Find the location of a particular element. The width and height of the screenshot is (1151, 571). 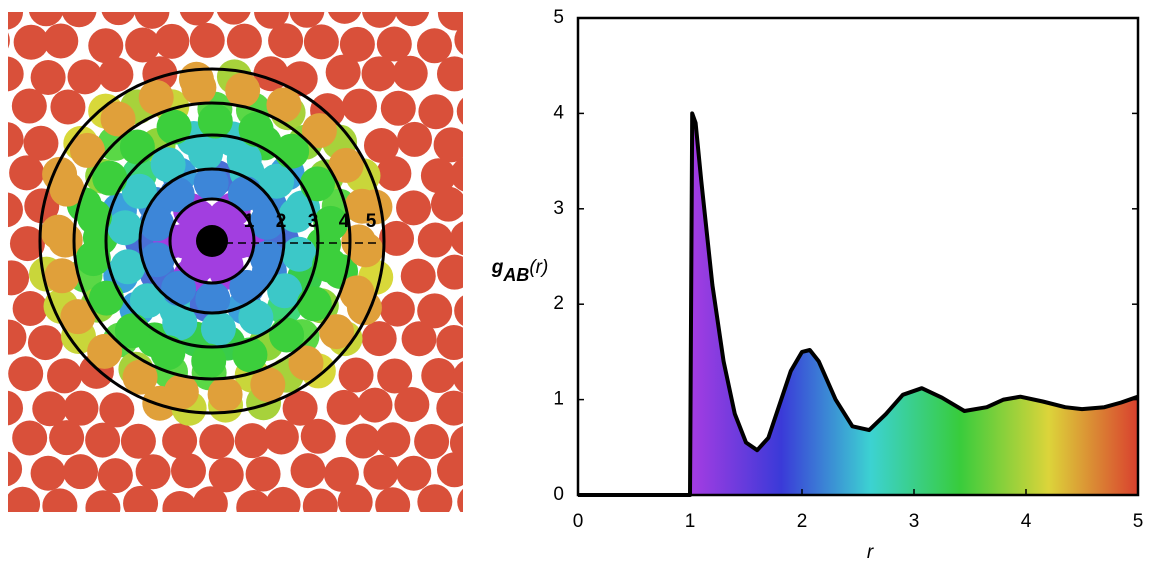

x-tick-label: 4 is located at coordinates (1026, 521).